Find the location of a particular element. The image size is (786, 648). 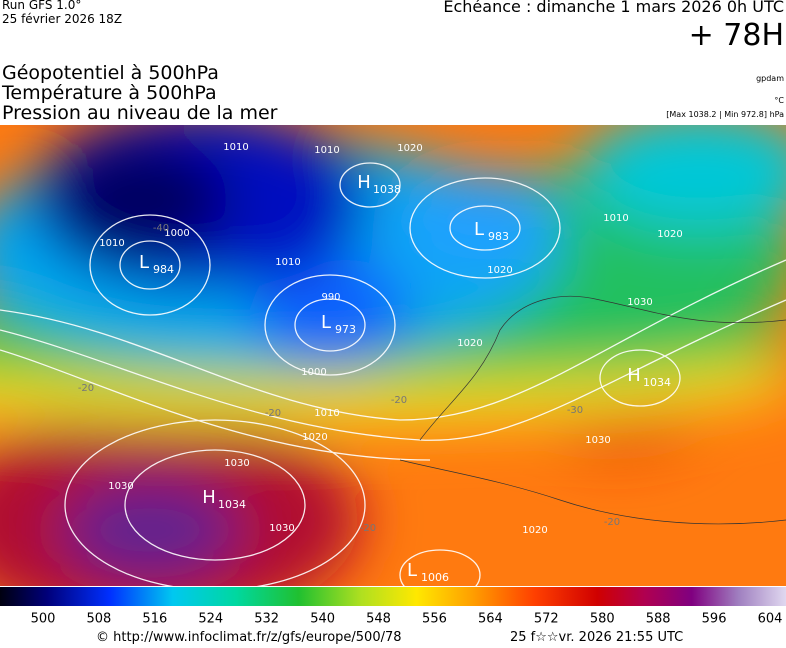

colorbar-label: 572 is located at coordinates (546, 619).